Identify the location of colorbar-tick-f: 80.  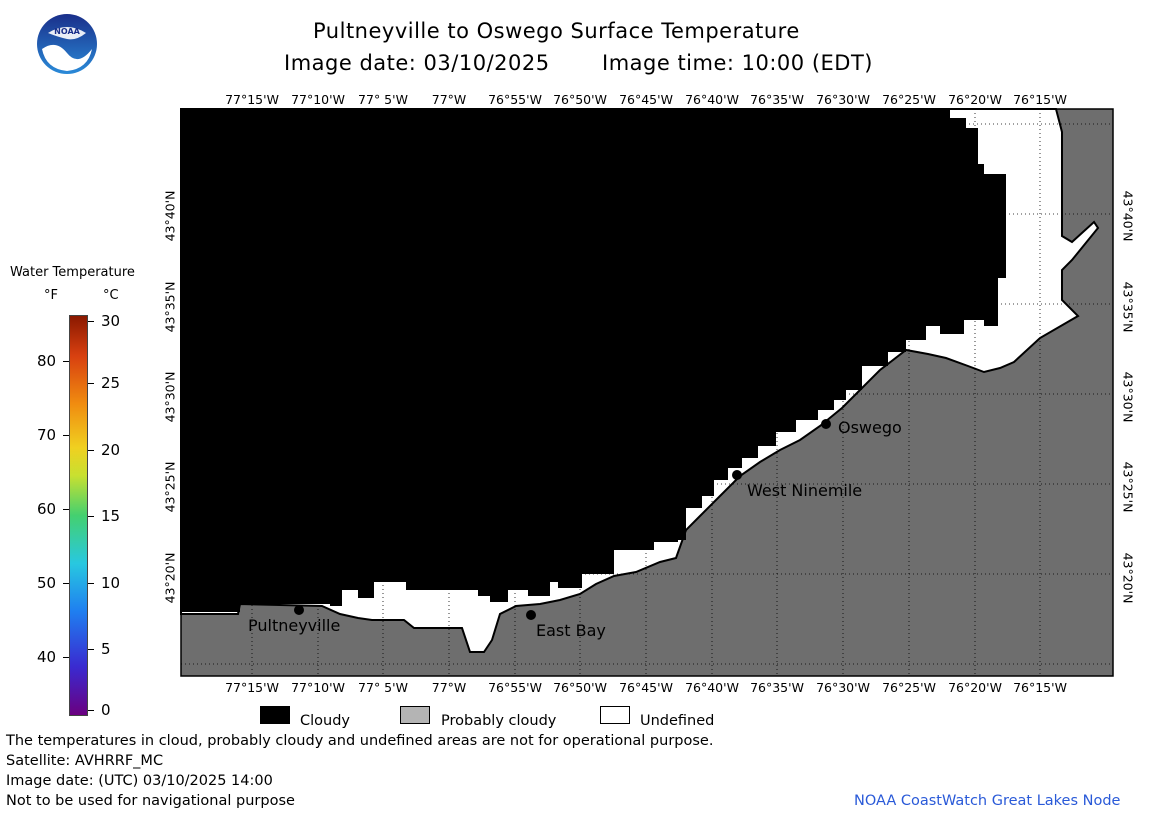
(47, 361).